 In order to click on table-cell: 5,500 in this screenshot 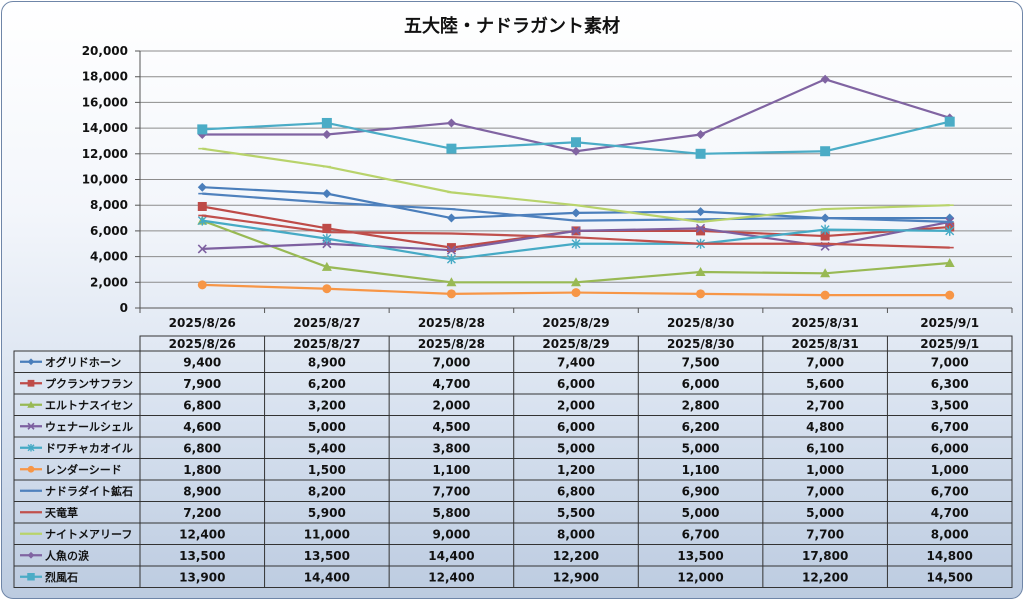, I will do `click(576, 513)`.